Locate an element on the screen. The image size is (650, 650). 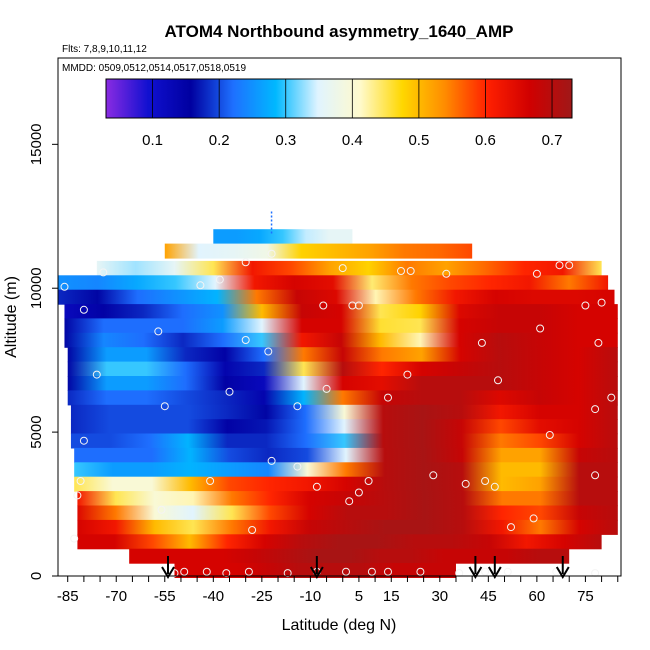
chart-title: ATOM4 Northbound asymmetry_1640_AMP is located at coordinates (339, 31).